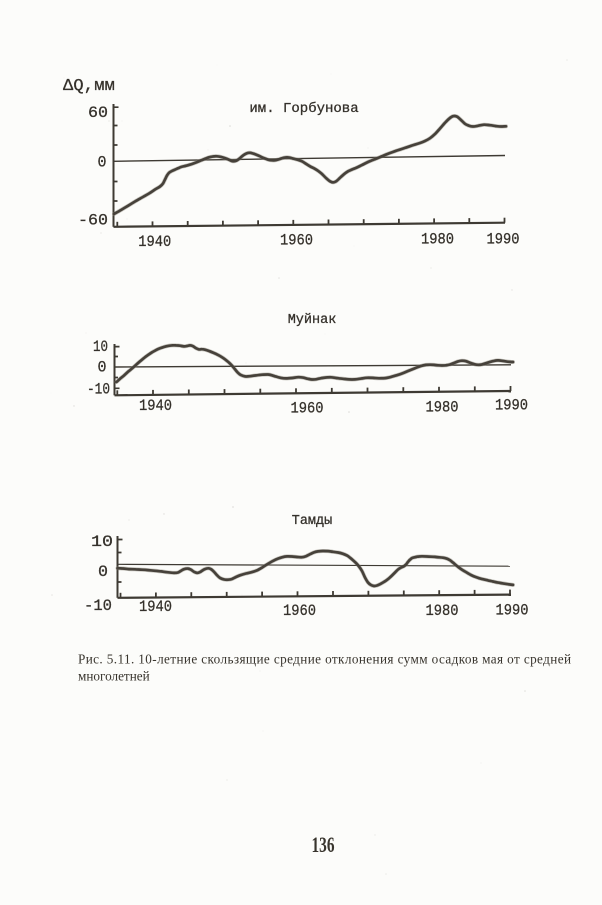 The height and width of the screenshot is (905, 602). I want to click on svg-text: ΔQ,мм, so click(89, 86).